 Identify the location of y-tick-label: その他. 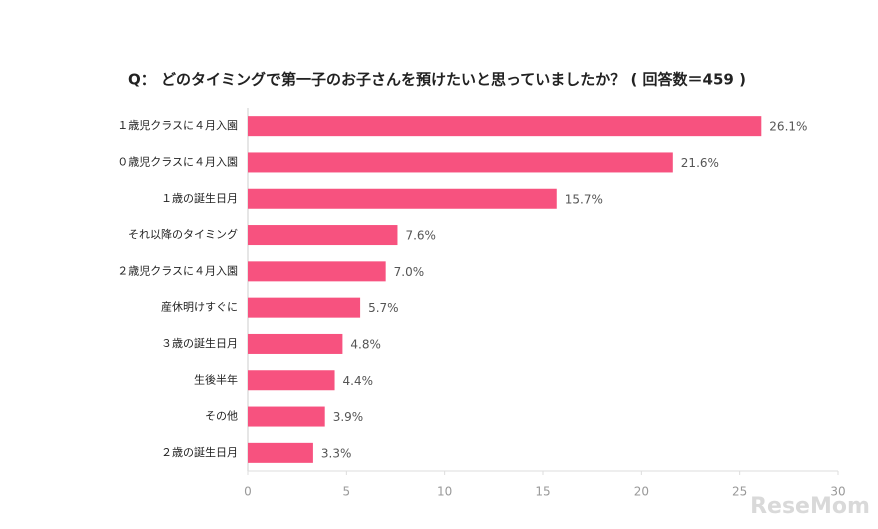
(221, 416).